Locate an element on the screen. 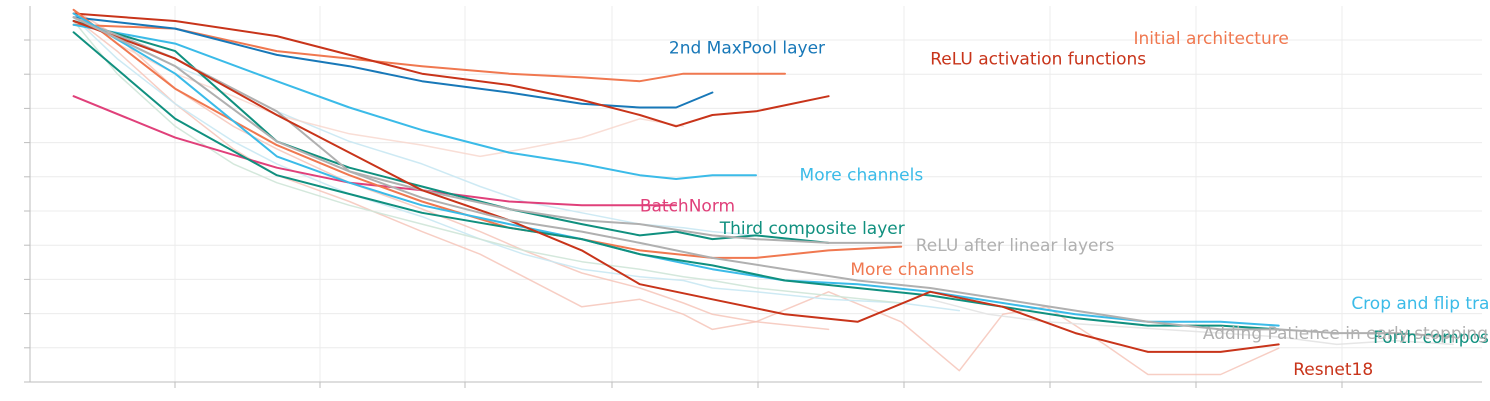  series-label-crop-and-flip-transformations: Crop and flip transformations is located at coordinates (1420, 304).